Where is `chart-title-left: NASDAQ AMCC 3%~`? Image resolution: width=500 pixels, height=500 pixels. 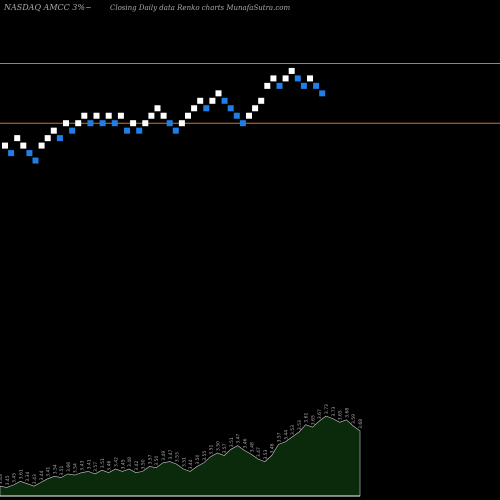
chart-title-left: NASDAQ AMCC 3%~ is located at coordinates (47, 7).